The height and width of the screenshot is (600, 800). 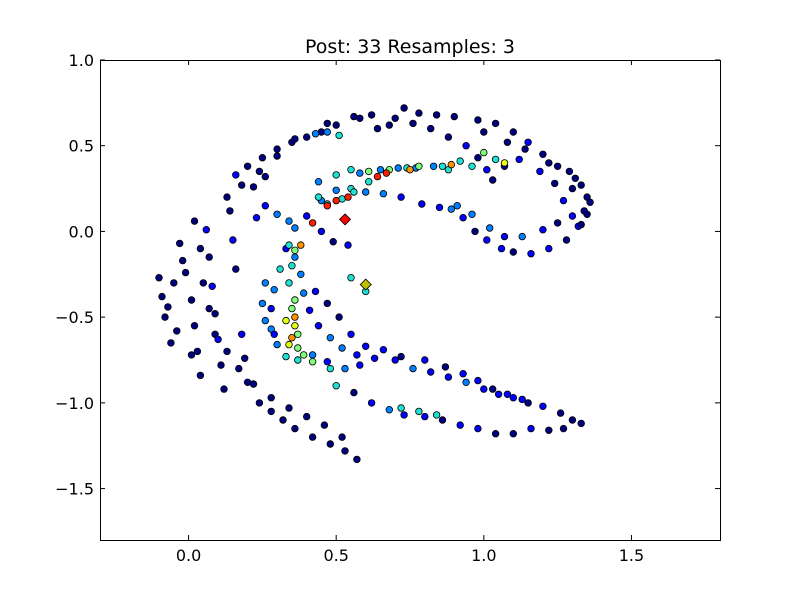 I want to click on y-tick-label: −1.5, so click(x=74, y=489).